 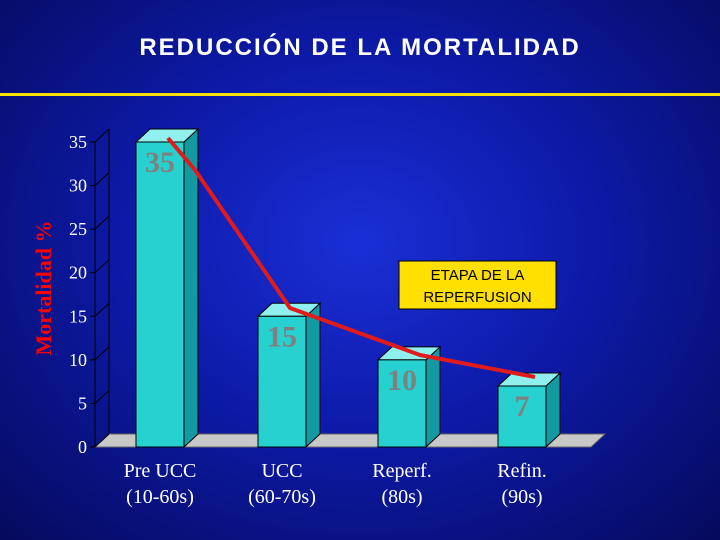 What do you see at coordinates (401, 497) in the screenshot?
I see `category-label: (80s)` at bounding box center [401, 497].